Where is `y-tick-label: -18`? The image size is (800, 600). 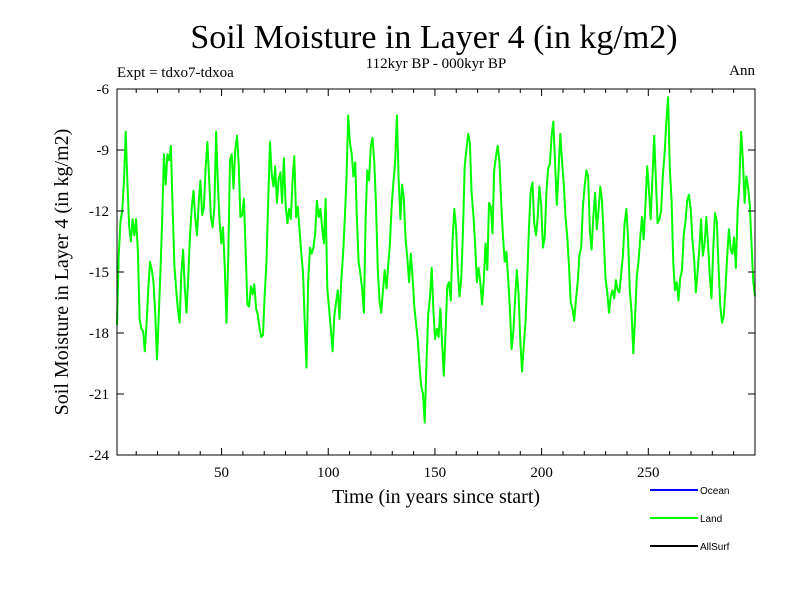
y-tick-label: -18 is located at coordinates (99, 334).